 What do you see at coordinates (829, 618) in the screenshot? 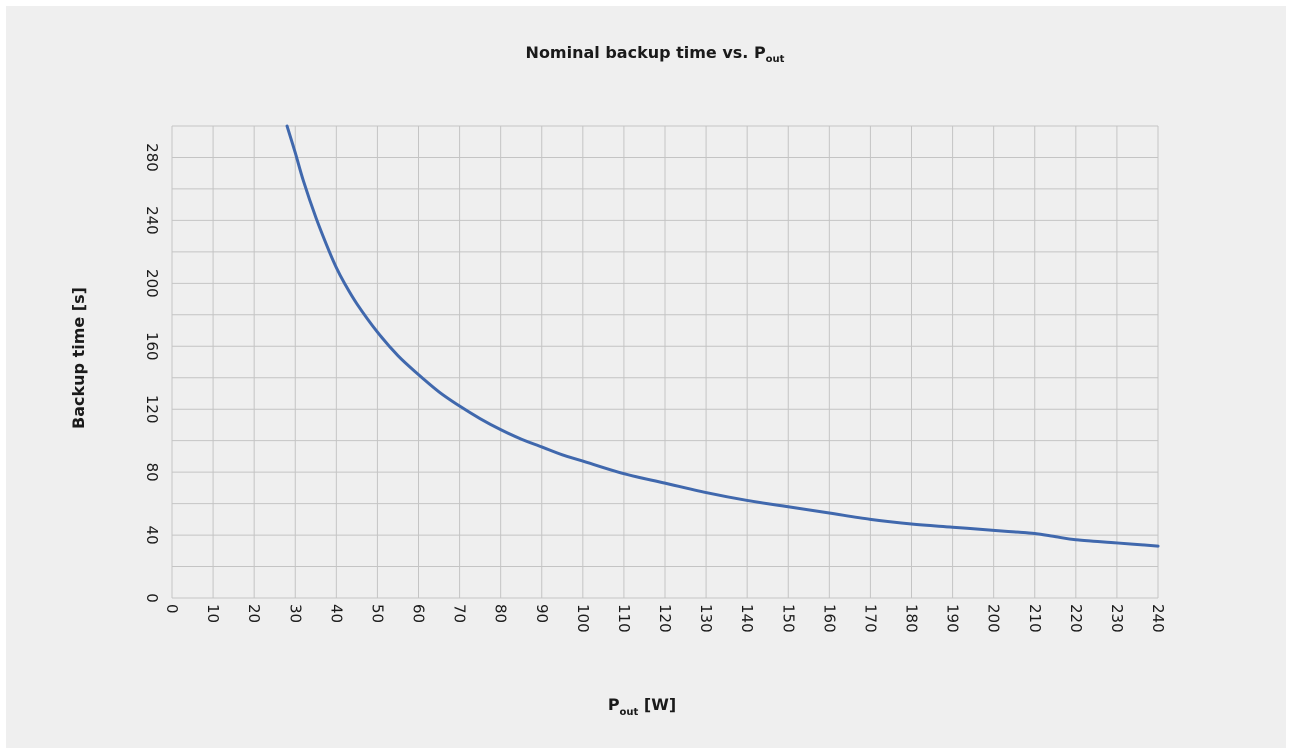
I see `x-tick-label: 160` at bounding box center [829, 618].